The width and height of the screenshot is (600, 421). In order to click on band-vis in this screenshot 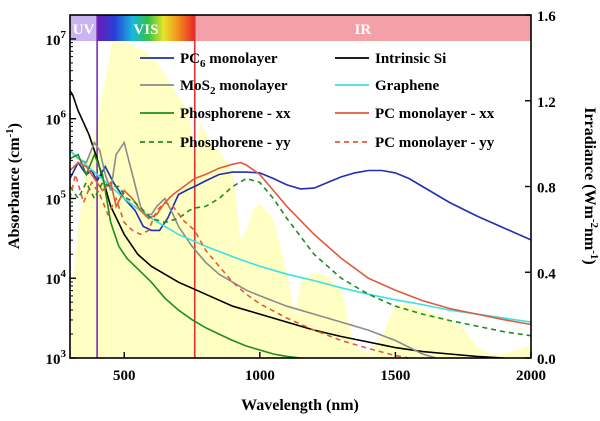, I will do `click(146, 28)`.